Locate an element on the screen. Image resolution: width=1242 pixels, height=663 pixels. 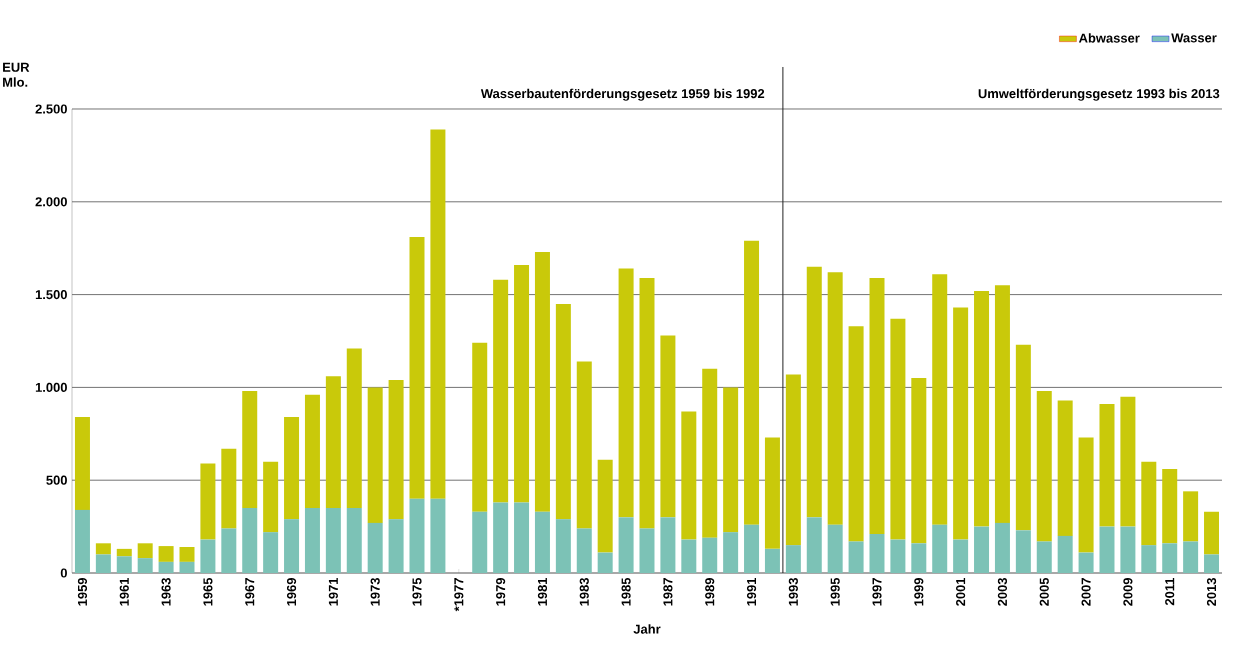
x-tick-label: 1963 is located at coordinates (166, 591).